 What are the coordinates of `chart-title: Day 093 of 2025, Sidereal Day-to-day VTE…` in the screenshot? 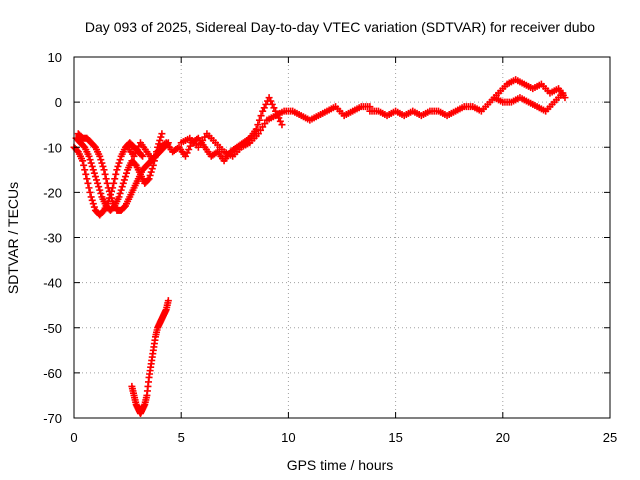 It's located at (340, 27).